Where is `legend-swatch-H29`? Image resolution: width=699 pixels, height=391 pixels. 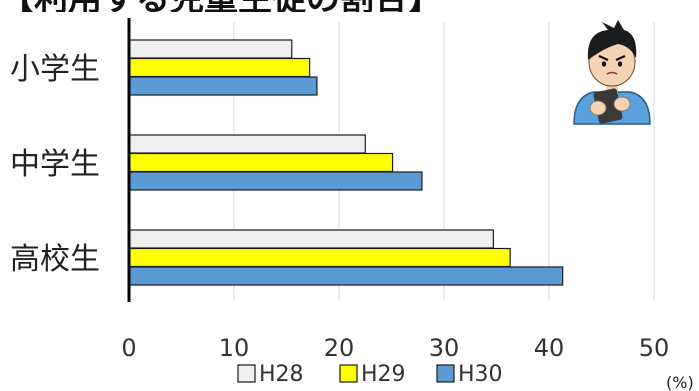 legend-swatch-H29 is located at coordinates (348, 373).